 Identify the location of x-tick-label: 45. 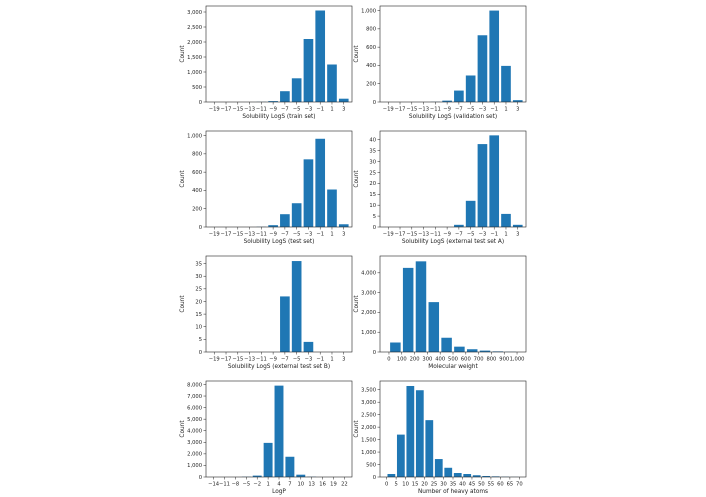
(472, 485).